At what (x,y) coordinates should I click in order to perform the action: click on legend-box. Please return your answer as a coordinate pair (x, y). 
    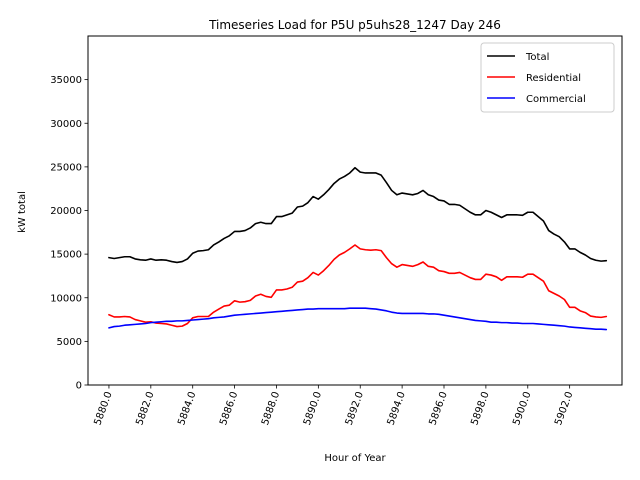
    Looking at the image, I should click on (547, 77).